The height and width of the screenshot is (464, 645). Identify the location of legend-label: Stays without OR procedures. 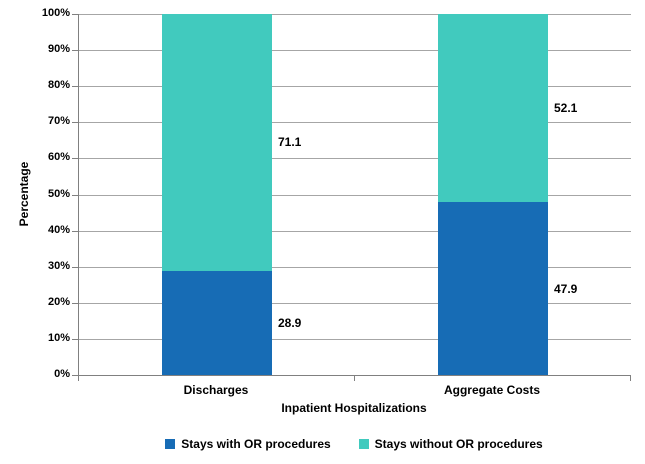
(458, 444).